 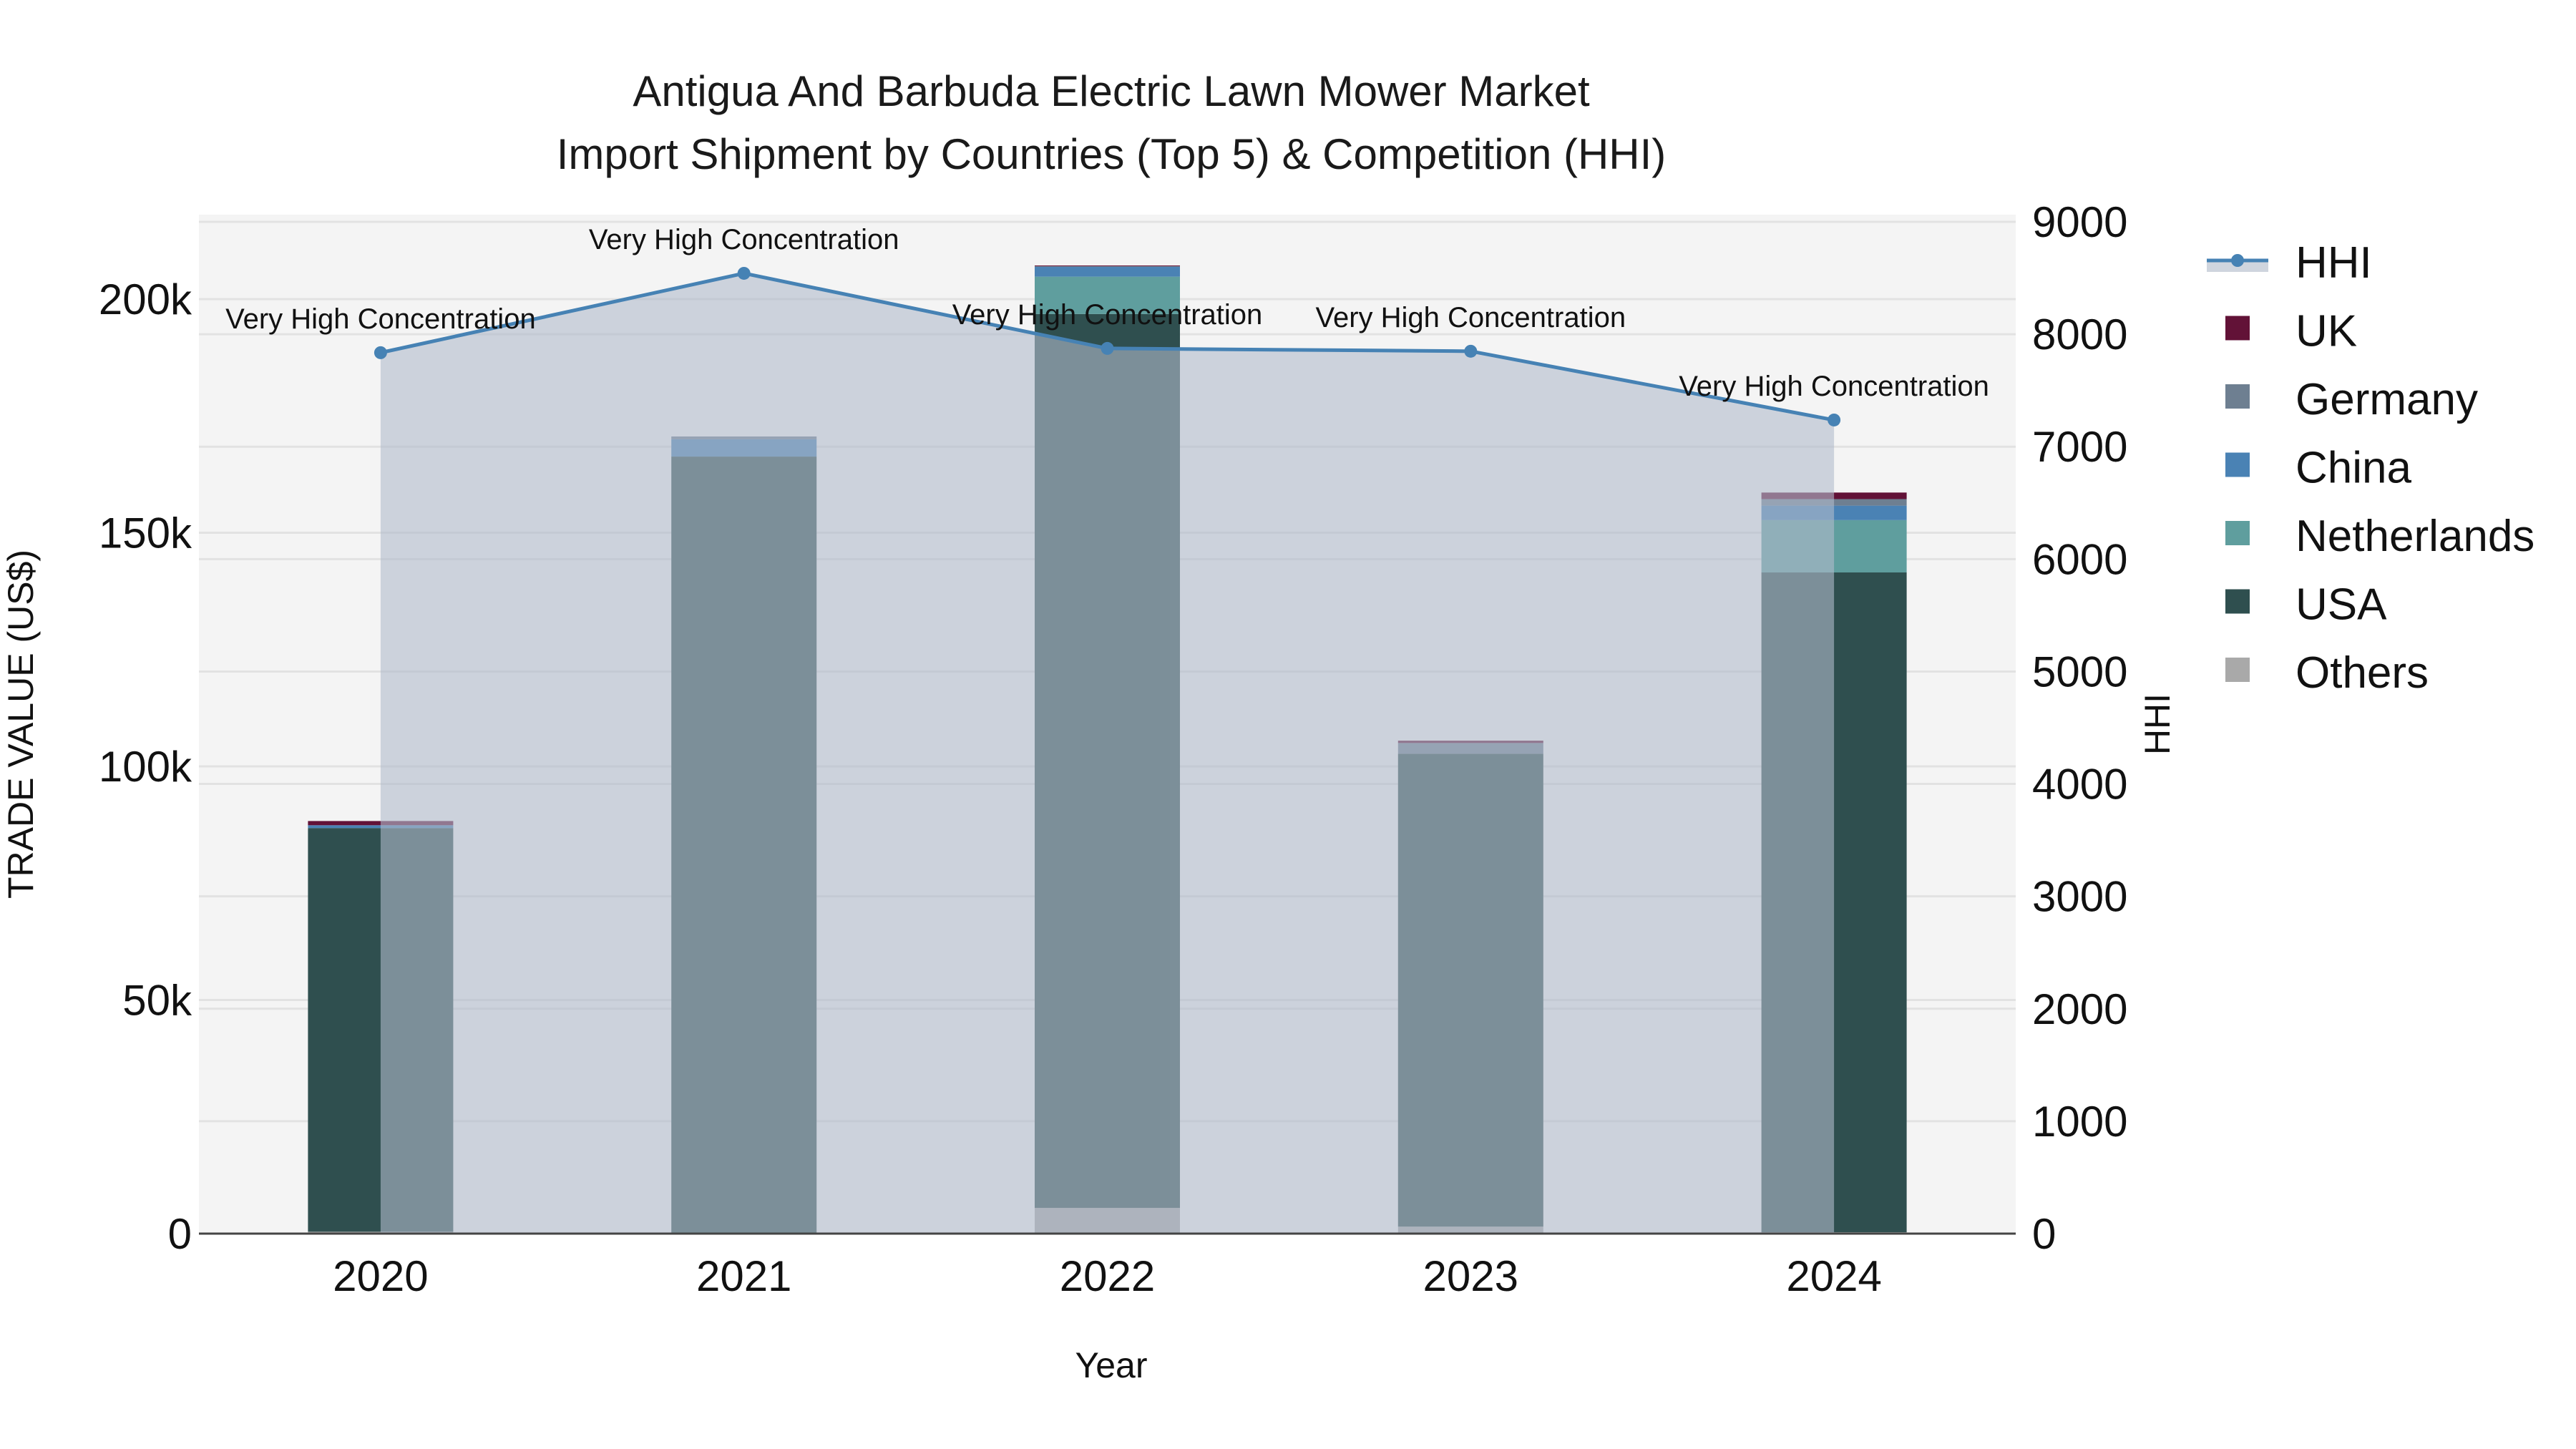 I want to click on legend-item-usa: USA, so click(x=2306, y=605).